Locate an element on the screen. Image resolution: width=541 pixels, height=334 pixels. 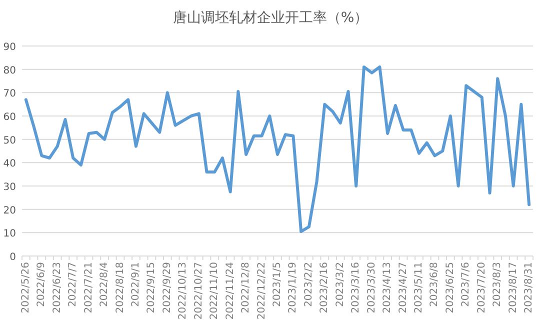
x-tick-label: 2022/9/29 is located at coordinates (167, 288).